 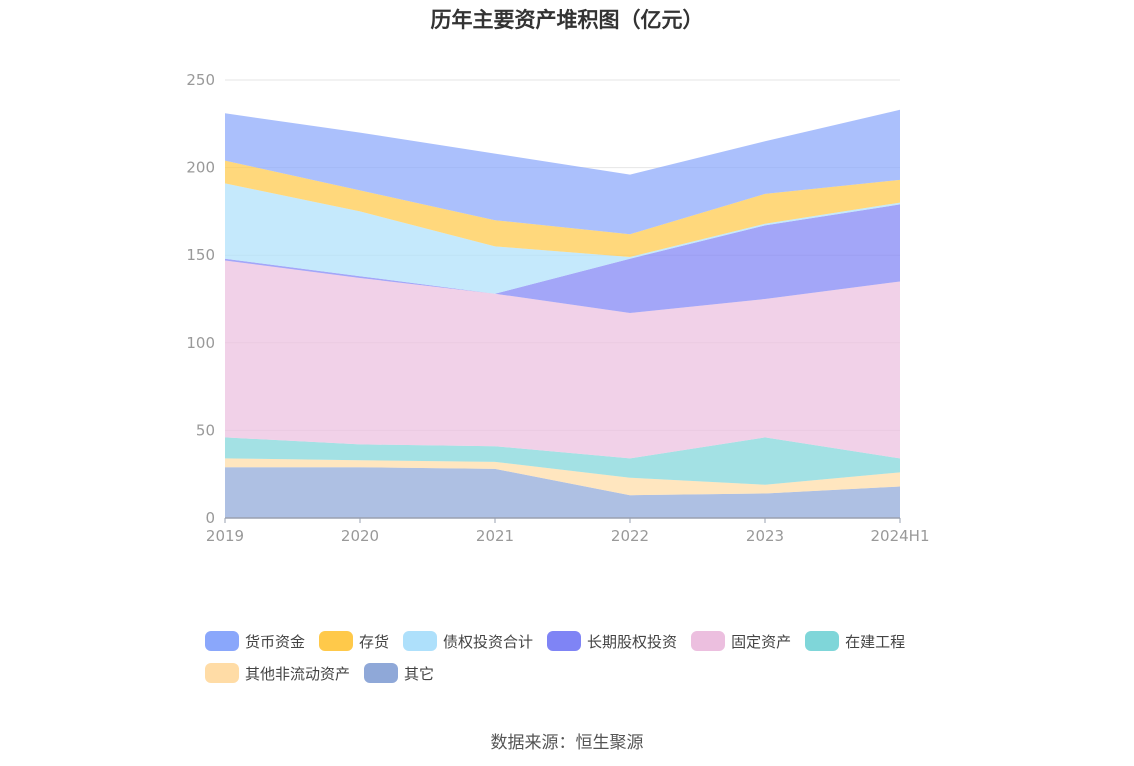 I want to click on legend: 货币资金 存货 债权投资合计 长期股权投资 固定资产 在建工程其他非流动资产 其它, so click(x=585, y=657).